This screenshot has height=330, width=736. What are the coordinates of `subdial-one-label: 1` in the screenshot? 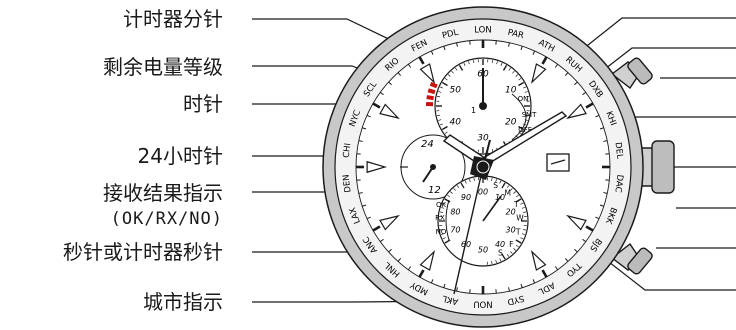 It's located at (473, 110).